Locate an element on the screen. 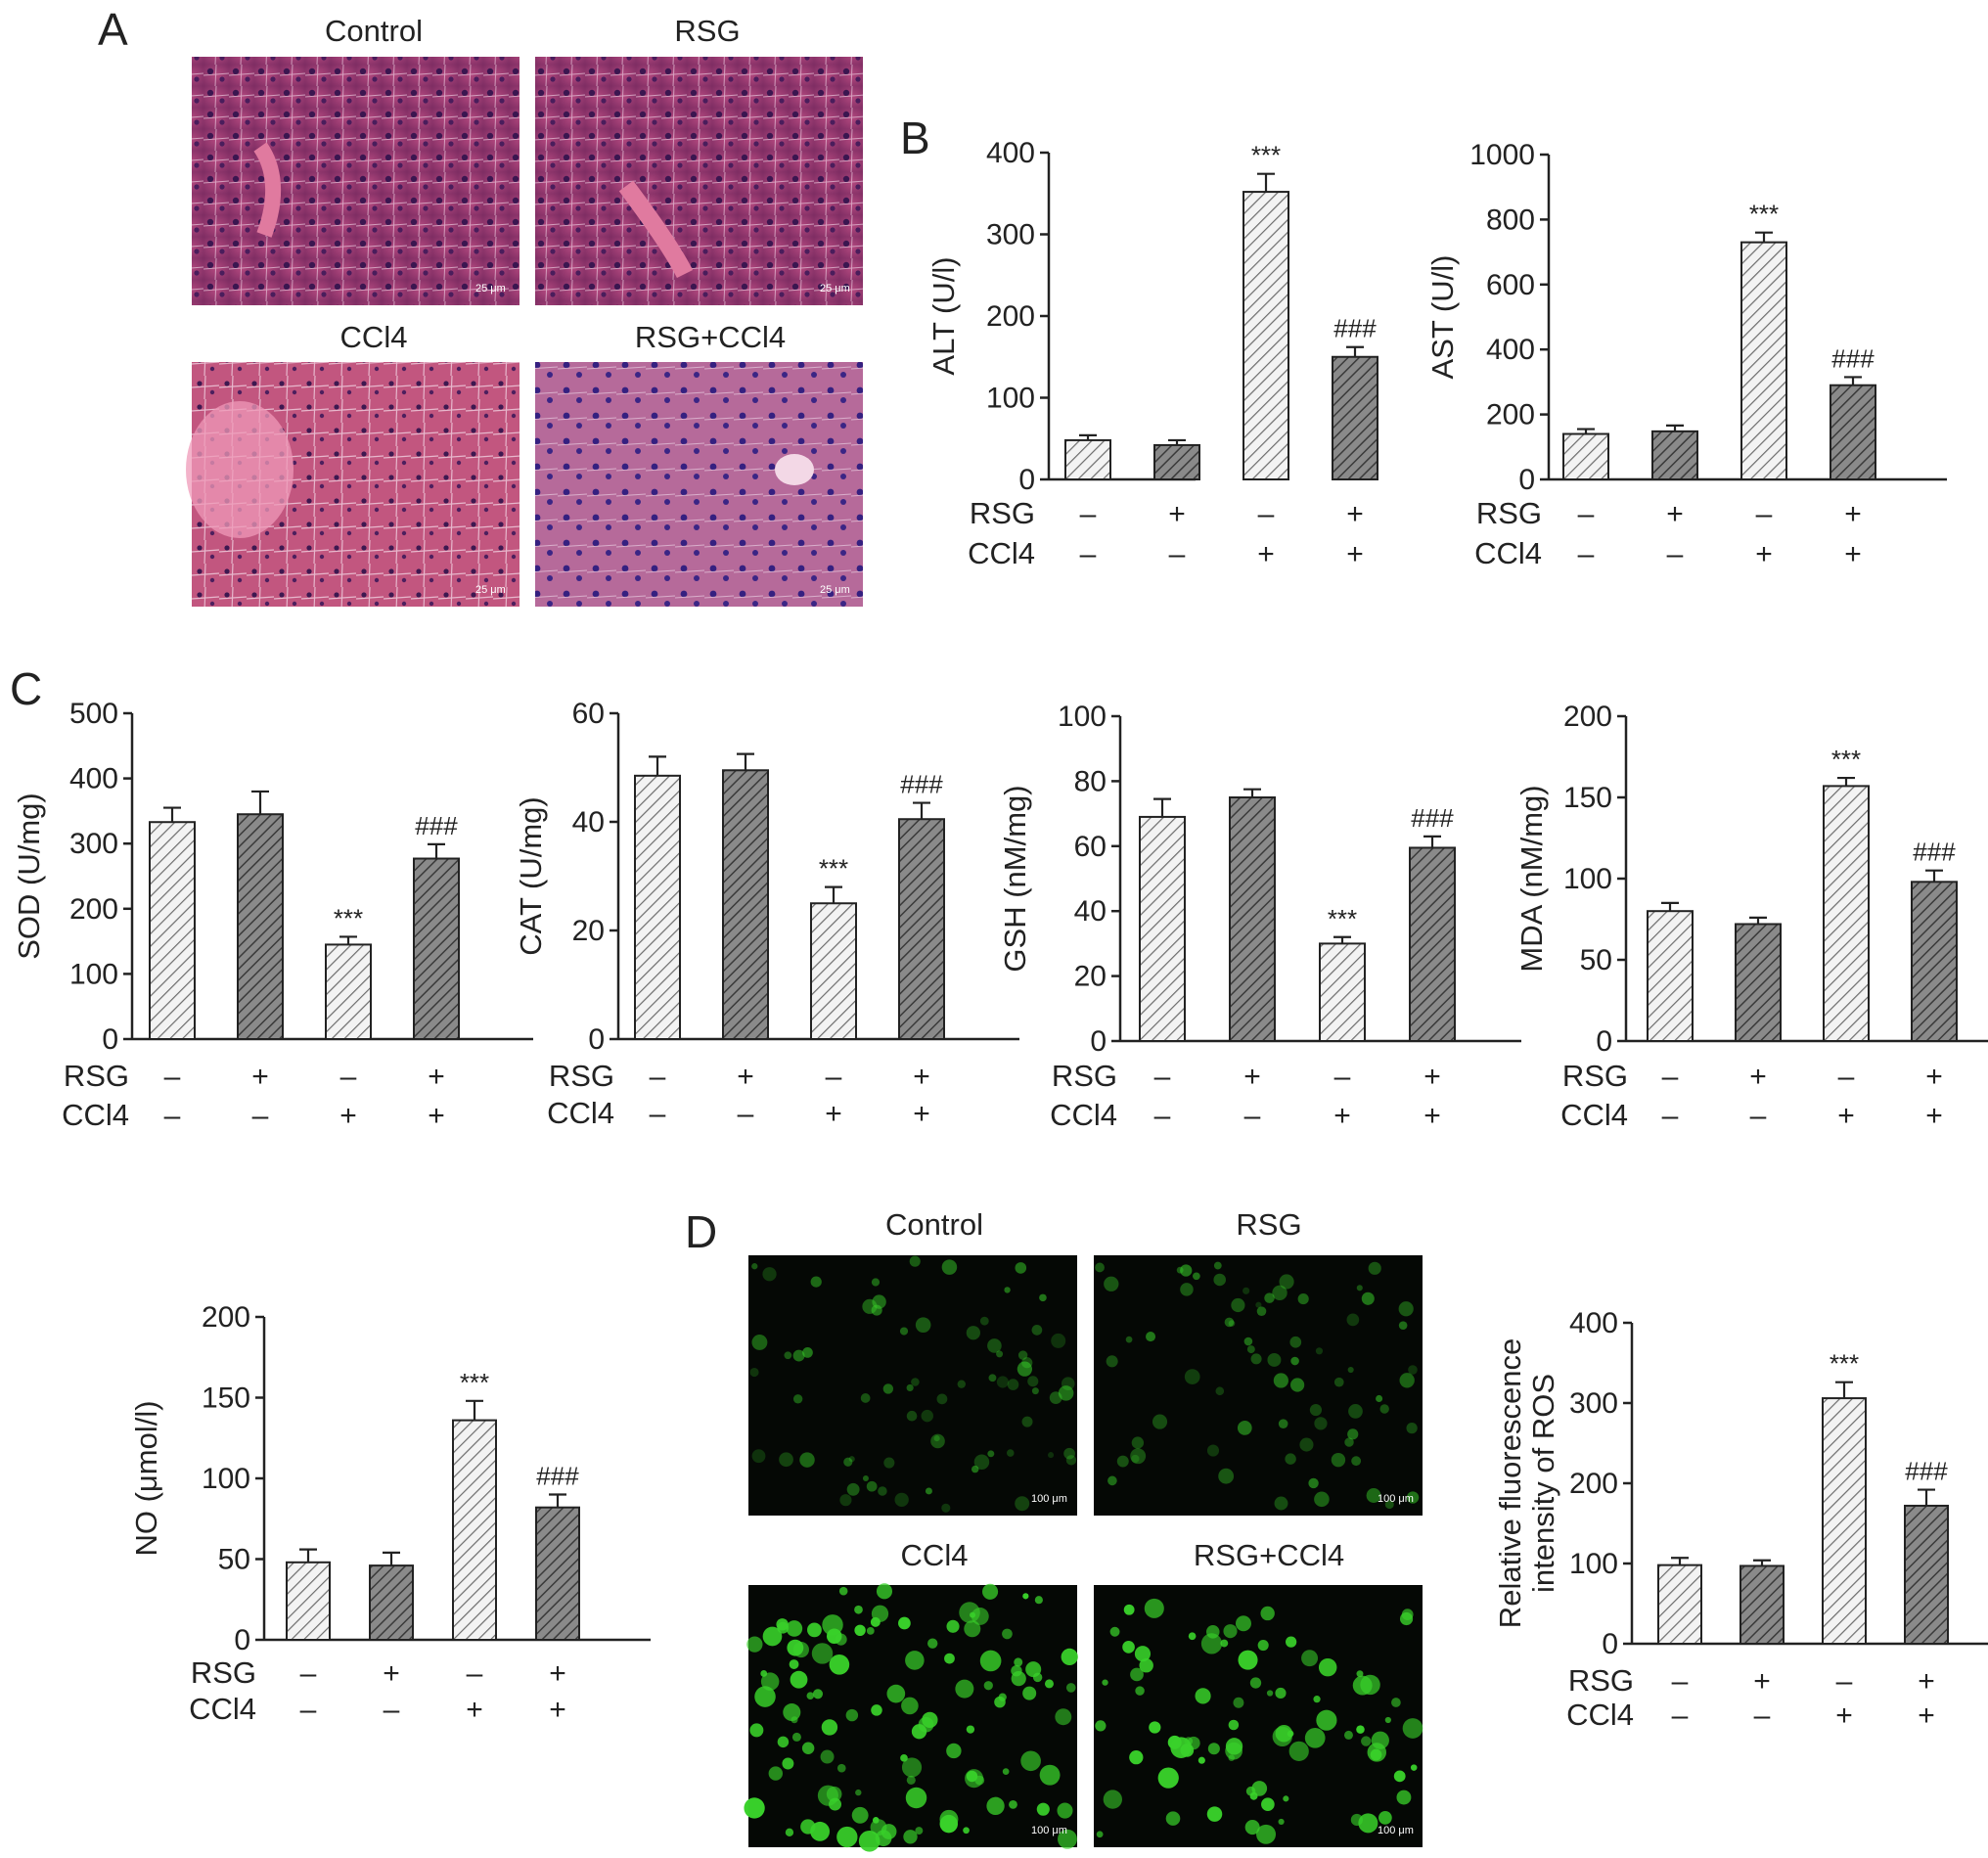 The image size is (1988, 1858). y-axis-label: GSH (nM/mg) is located at coordinates (1015, 878).